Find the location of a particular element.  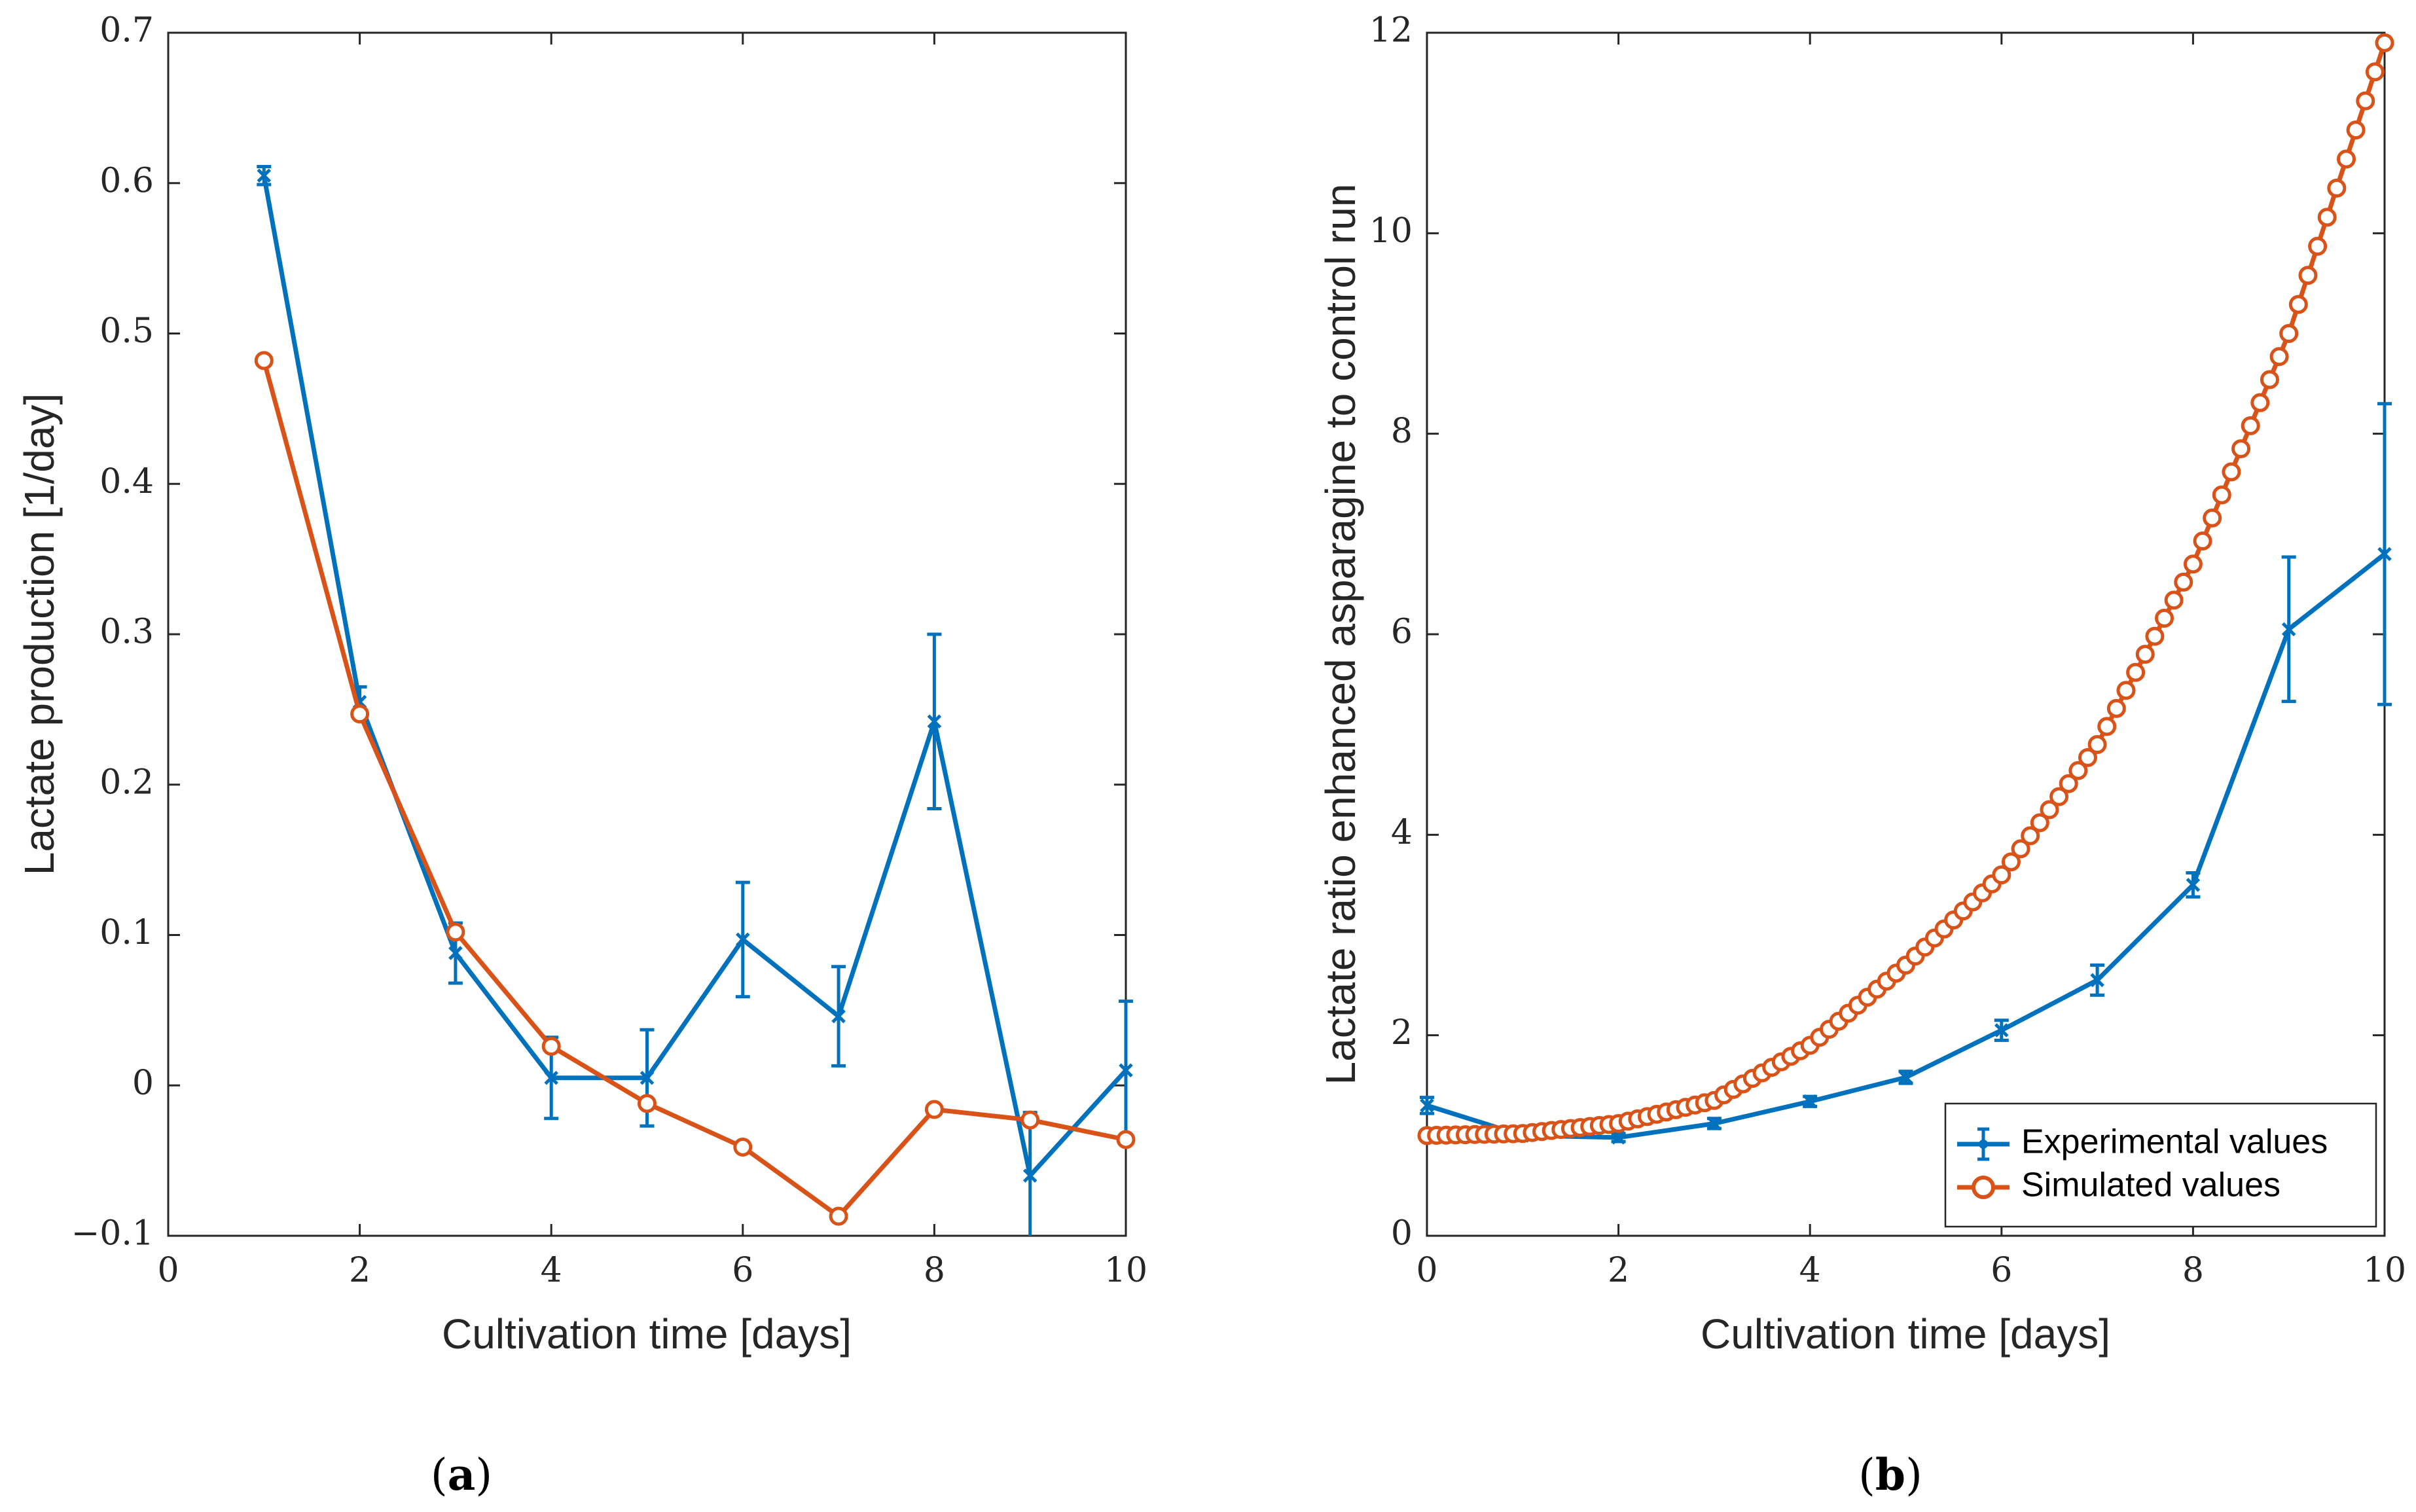

y-tick-label: 0.2 is located at coordinates (127, 782).